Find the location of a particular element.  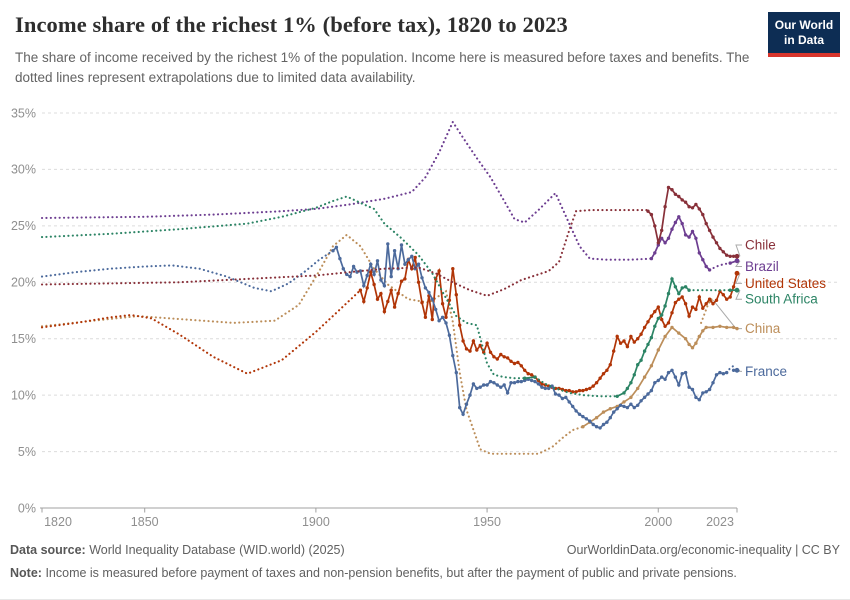

x-tick-label: 1850 is located at coordinates (145, 522).